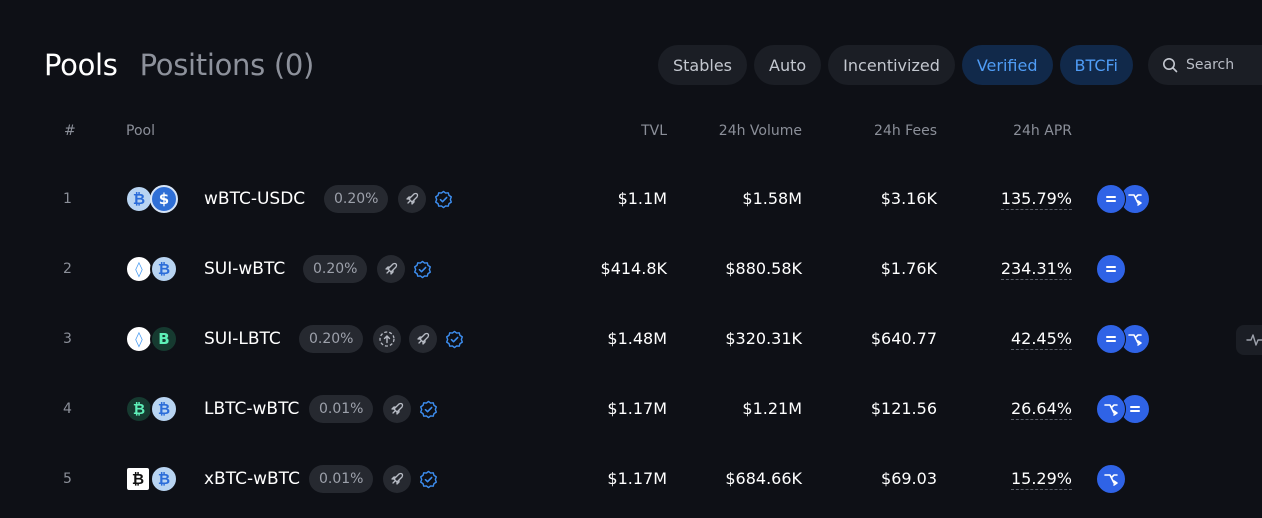 The width and height of the screenshot is (1262, 518). What do you see at coordinates (164, 339) in the screenshot?
I see `lbtc-token-icon: B` at bounding box center [164, 339].